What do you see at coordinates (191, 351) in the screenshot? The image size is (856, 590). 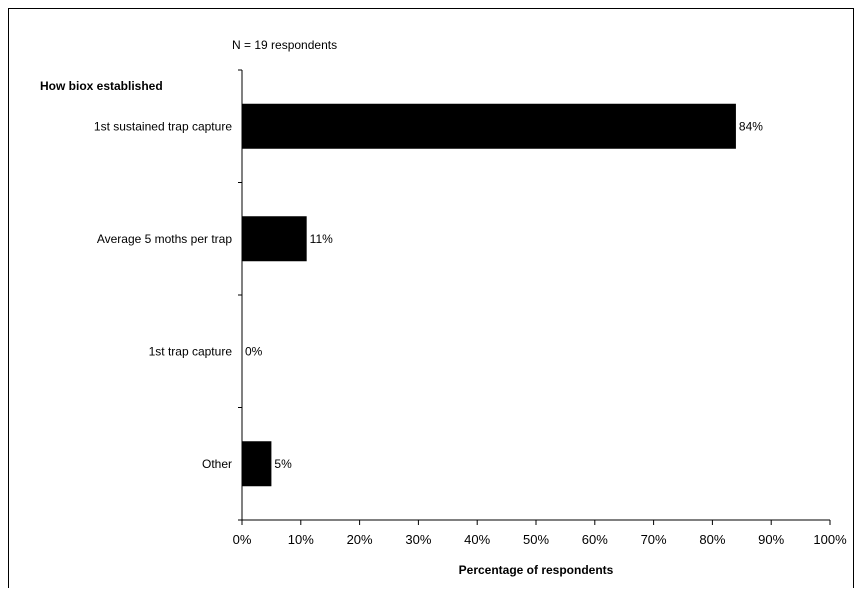 I see `category-label: 1st trap capture` at bounding box center [191, 351].